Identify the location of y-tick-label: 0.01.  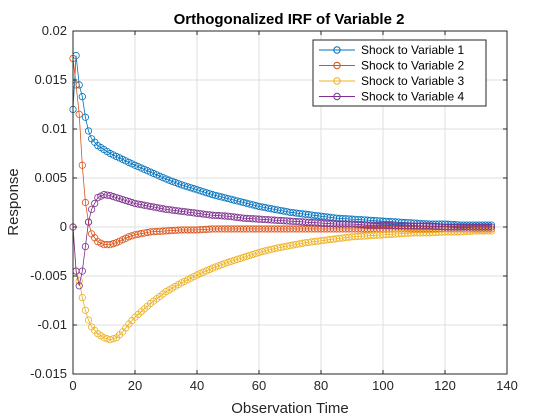
(54, 128).